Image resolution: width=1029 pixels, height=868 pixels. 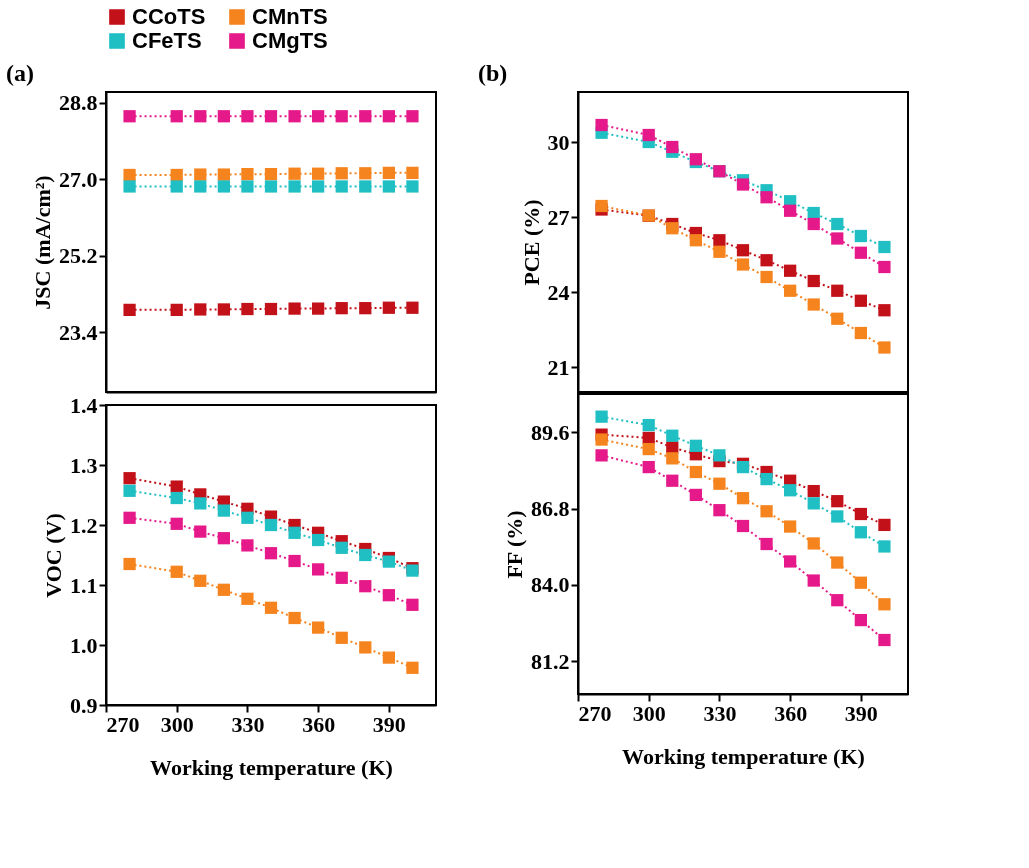 I want to click on y-tick-label: 30, so click(x=558, y=142).